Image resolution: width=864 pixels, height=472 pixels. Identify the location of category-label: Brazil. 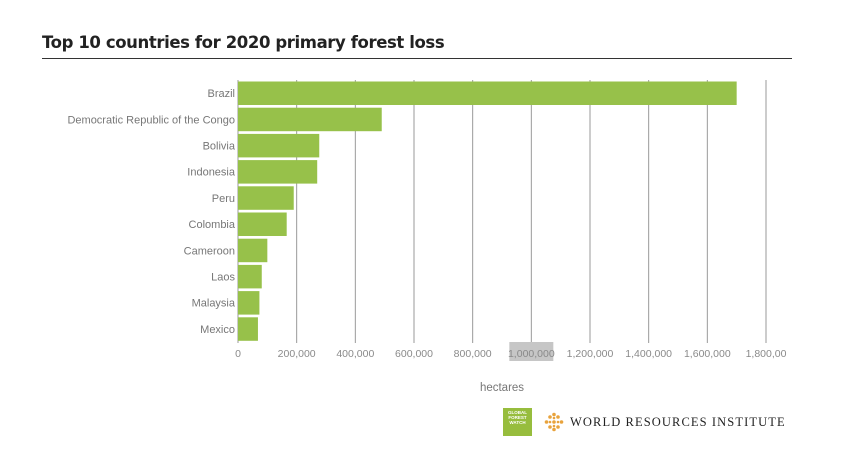
(221, 94).